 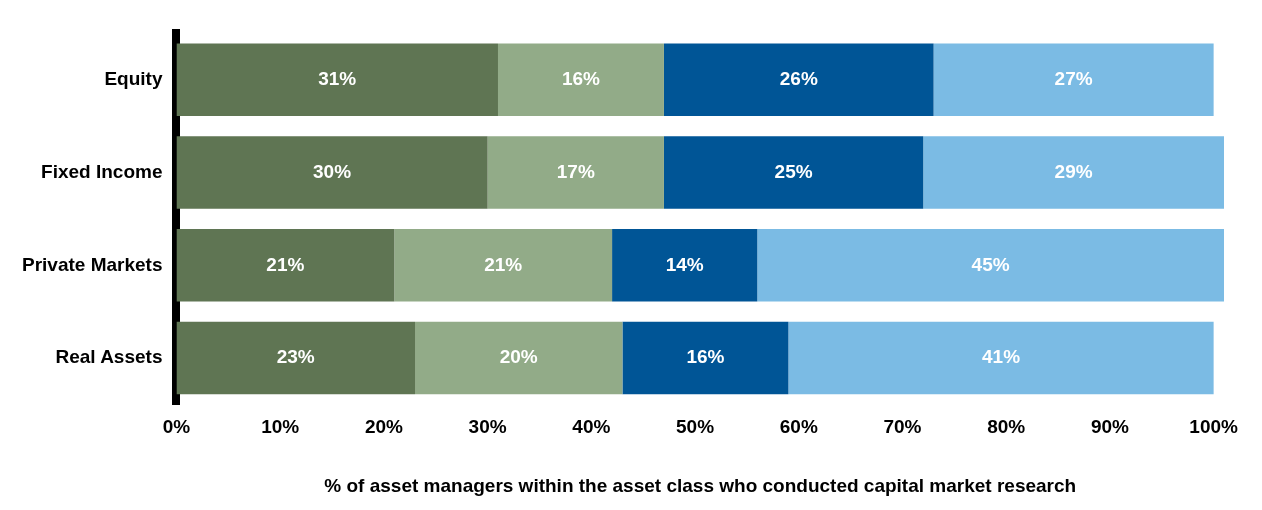 I want to click on x-tick-label: 70%, so click(x=902, y=427).